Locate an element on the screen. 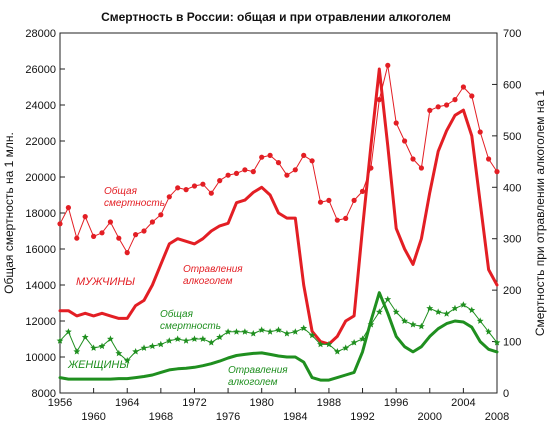 This screenshot has height=430, width=553. x-tick-label: 1968 is located at coordinates (161, 417).